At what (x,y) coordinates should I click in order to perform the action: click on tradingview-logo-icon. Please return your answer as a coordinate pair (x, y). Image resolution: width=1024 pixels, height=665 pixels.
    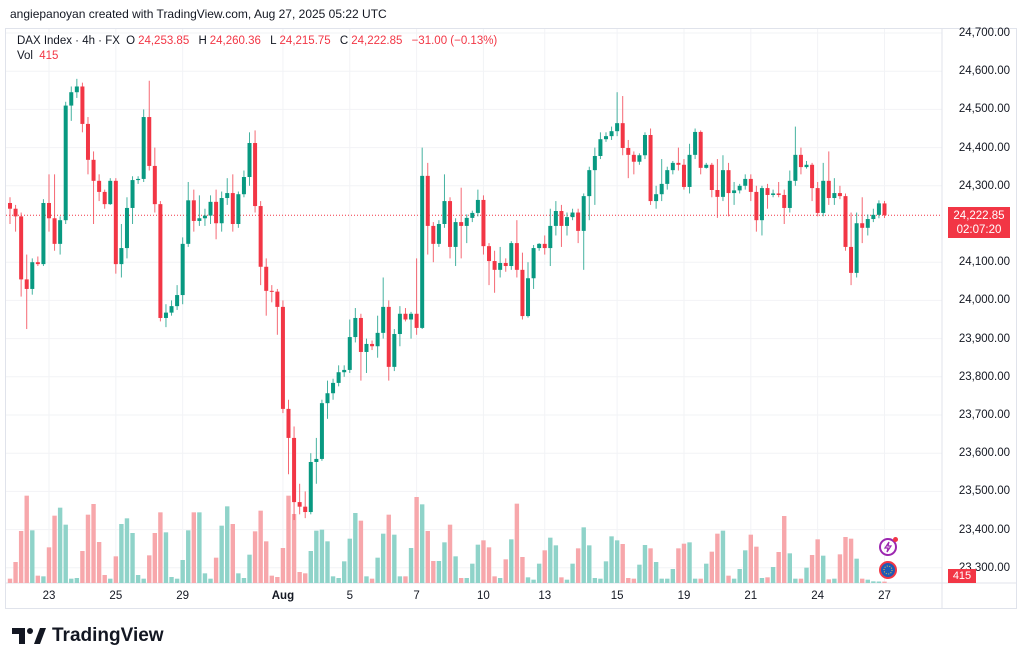
    Looking at the image, I should click on (29, 636).